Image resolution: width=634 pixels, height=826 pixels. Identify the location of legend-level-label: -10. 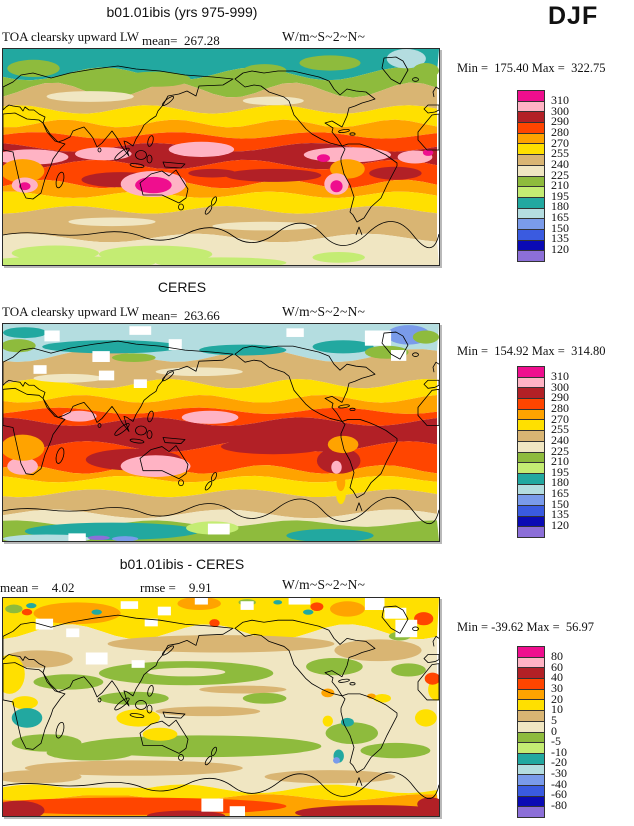
(559, 751).